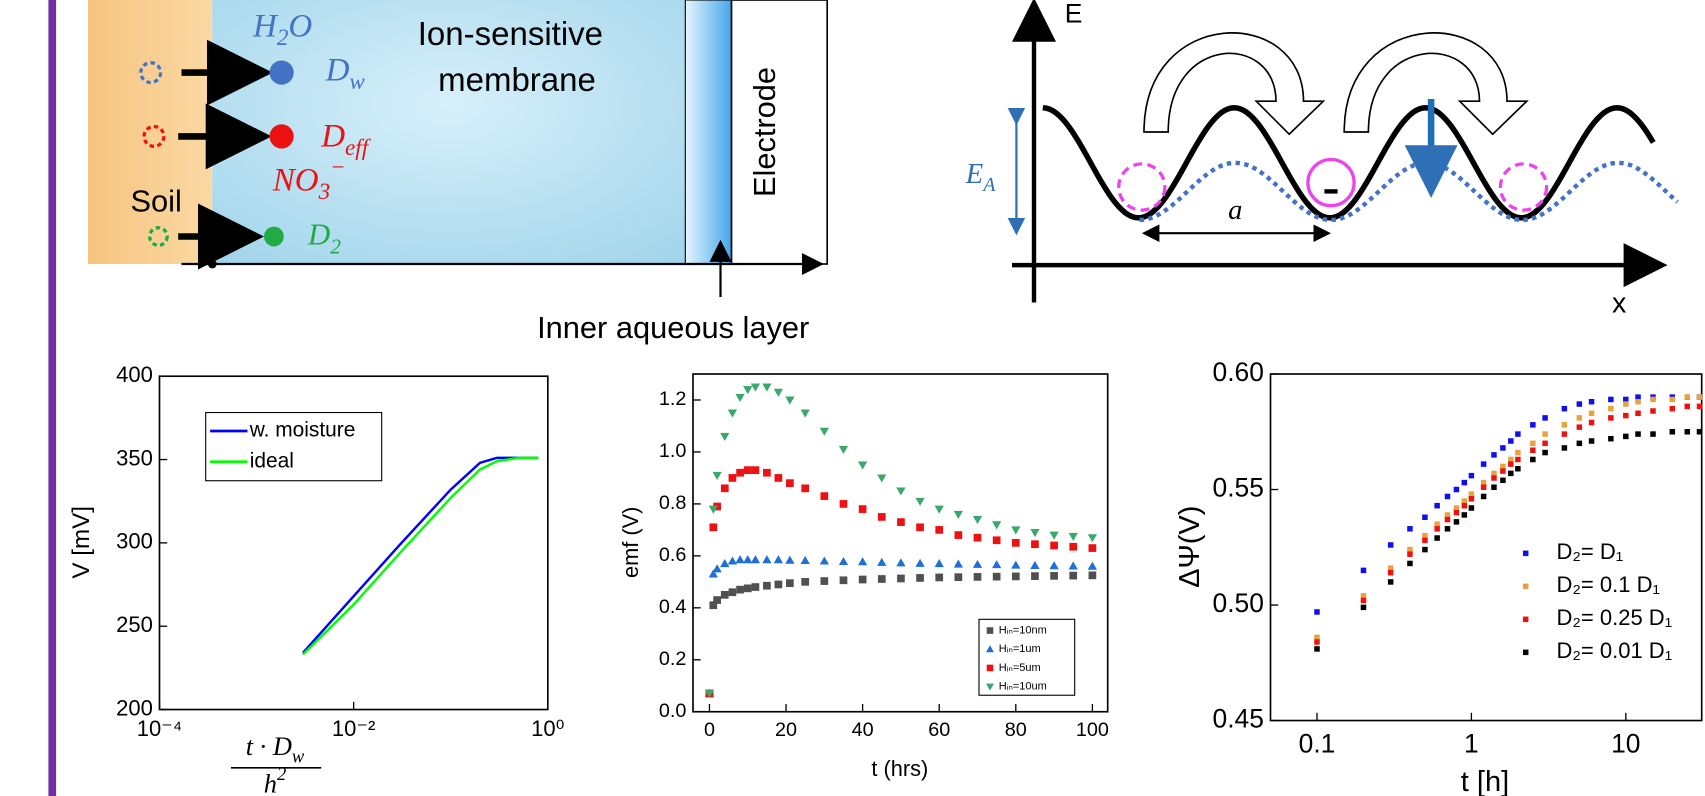 This screenshot has width=1705, height=796. I want to click on text-part: h, so click(270, 782).